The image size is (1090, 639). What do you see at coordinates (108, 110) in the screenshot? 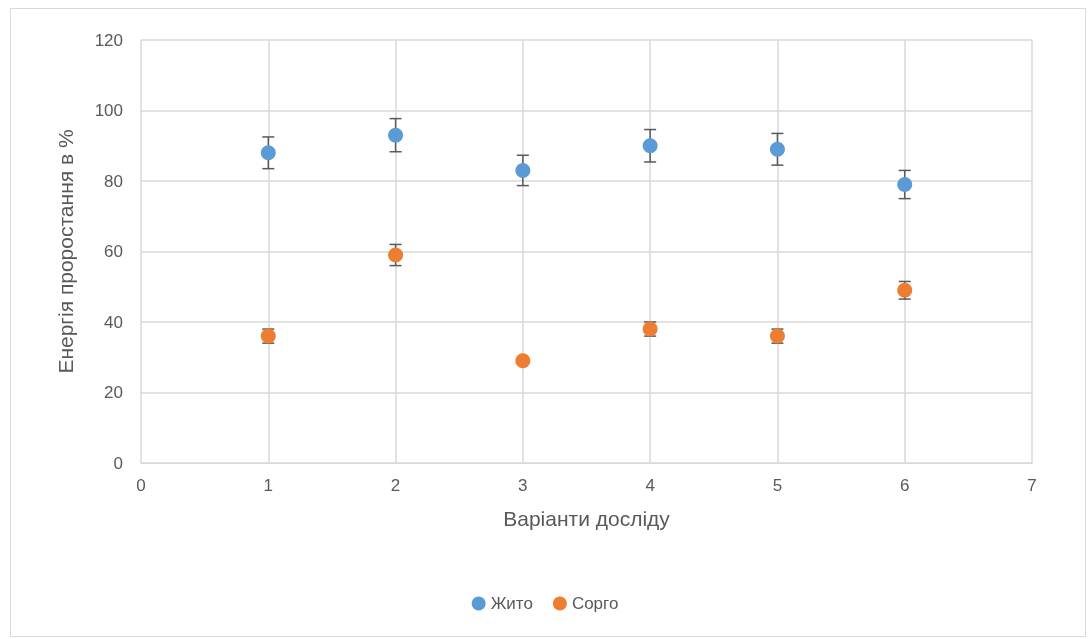
I see `y-tick-label: 100` at bounding box center [108, 110].